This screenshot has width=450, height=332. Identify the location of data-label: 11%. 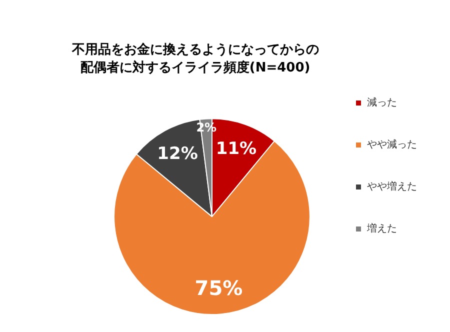
(236, 149).